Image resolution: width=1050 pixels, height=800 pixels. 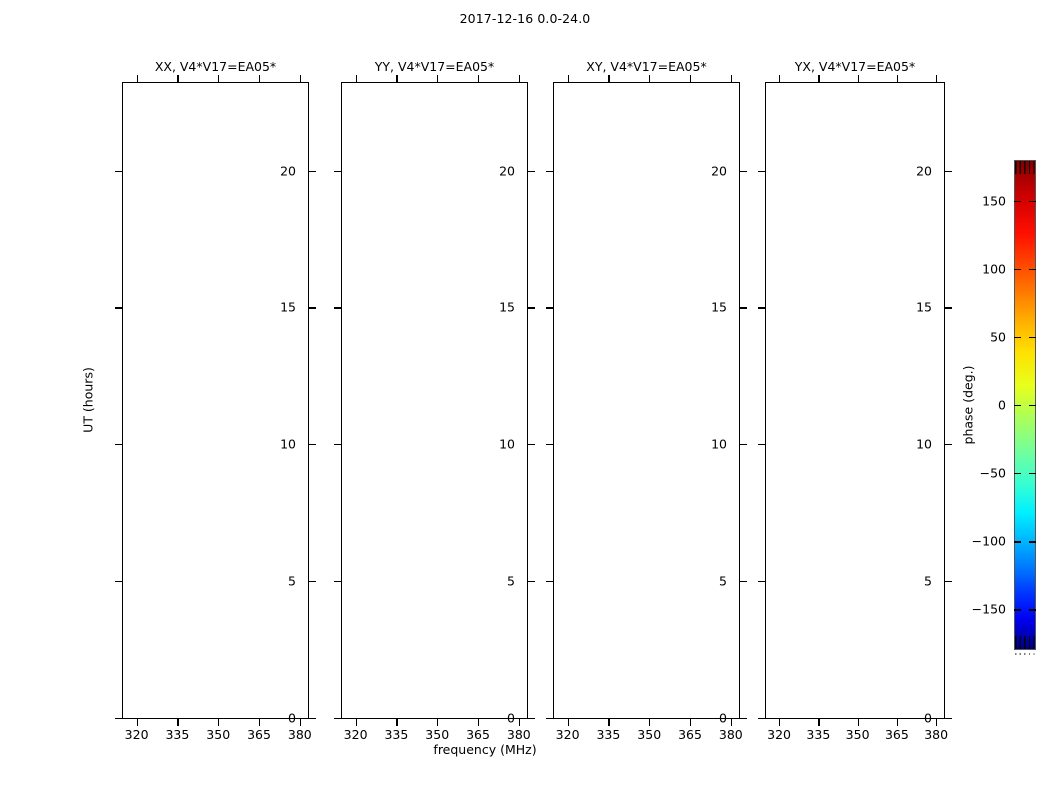 What do you see at coordinates (434, 66) in the screenshot?
I see `panel-title-yy: YY, V4*V17=EA05*` at bounding box center [434, 66].